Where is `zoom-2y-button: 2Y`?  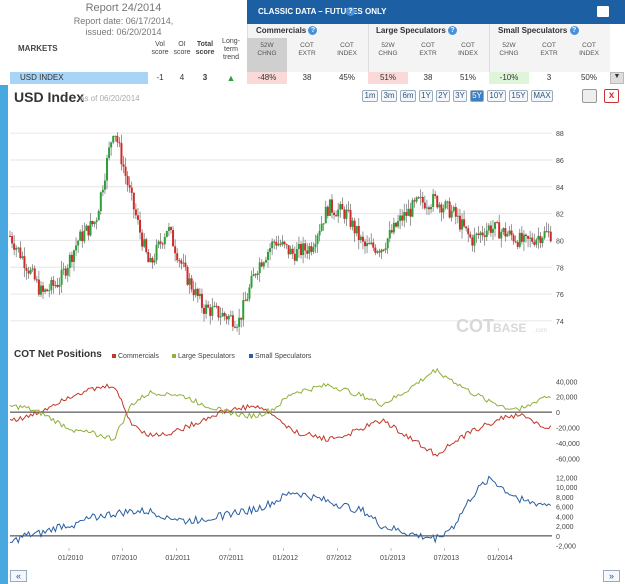
zoom-2y-button: 2Y is located at coordinates (443, 96).